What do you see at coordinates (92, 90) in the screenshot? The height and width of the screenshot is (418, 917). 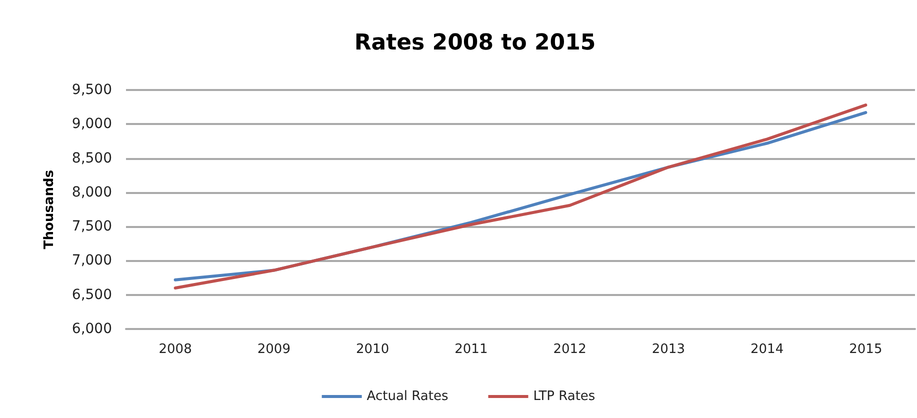 I see `y-tick-label: 9,500` at bounding box center [92, 90].